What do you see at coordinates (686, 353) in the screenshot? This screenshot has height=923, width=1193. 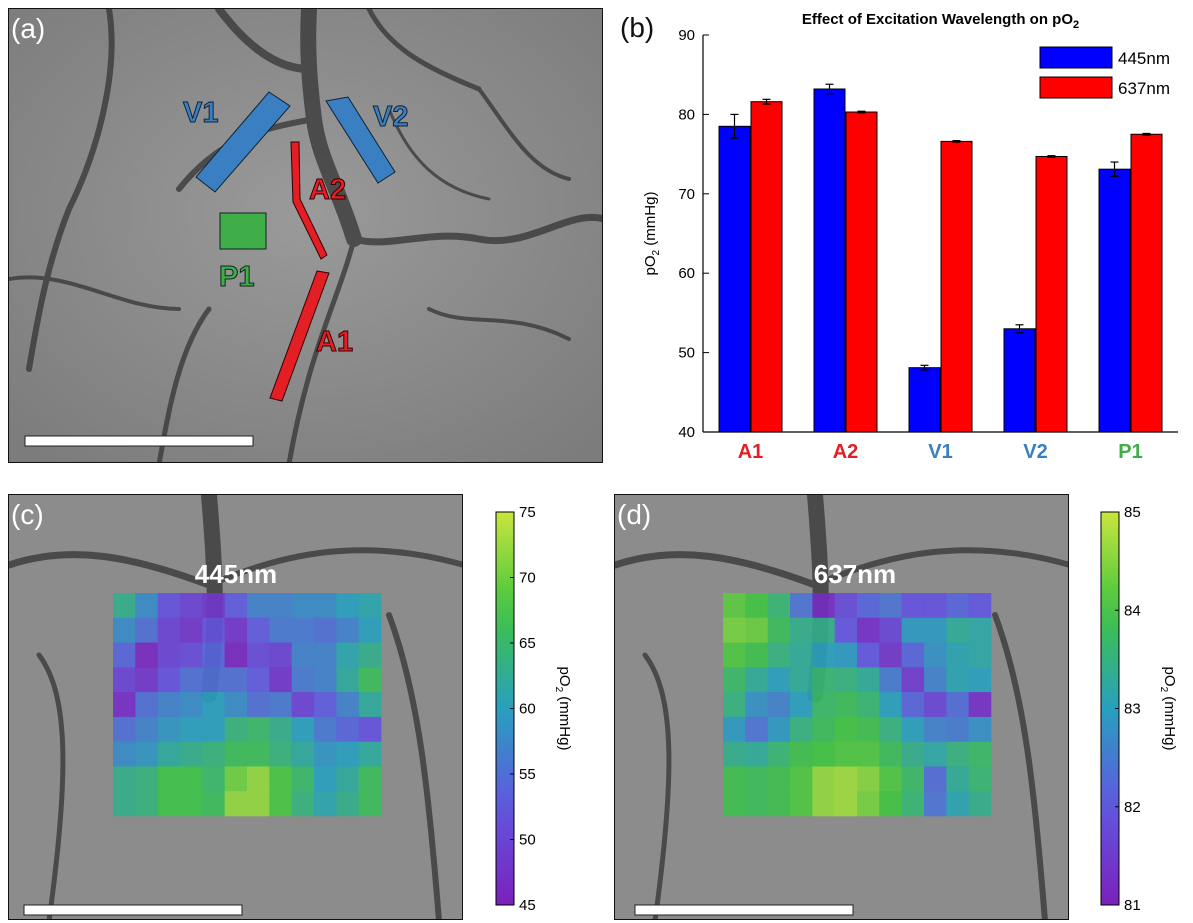 I see `y-tick-label: 50` at bounding box center [686, 353].